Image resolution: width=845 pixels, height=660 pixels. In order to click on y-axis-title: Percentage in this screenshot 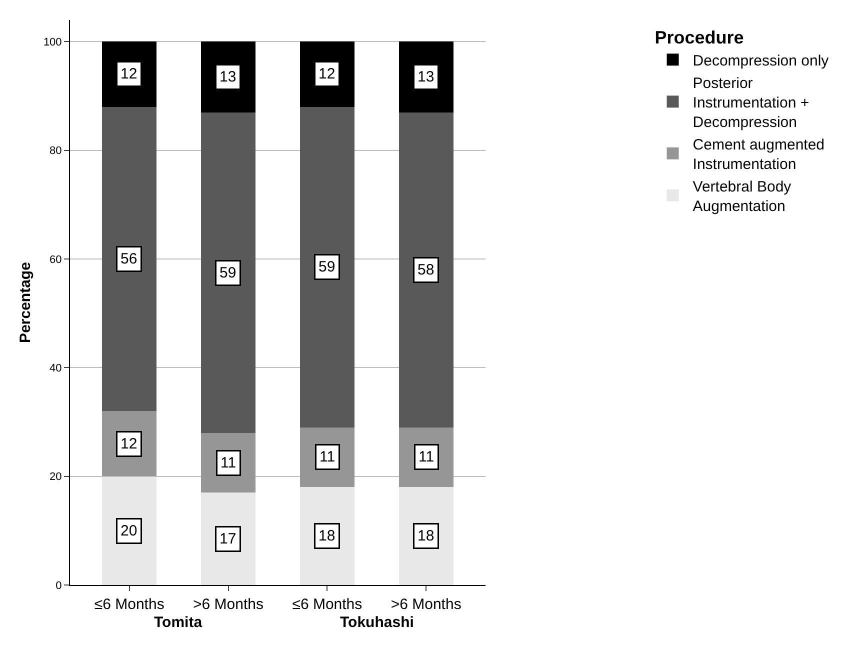, I will do `click(25, 302)`.